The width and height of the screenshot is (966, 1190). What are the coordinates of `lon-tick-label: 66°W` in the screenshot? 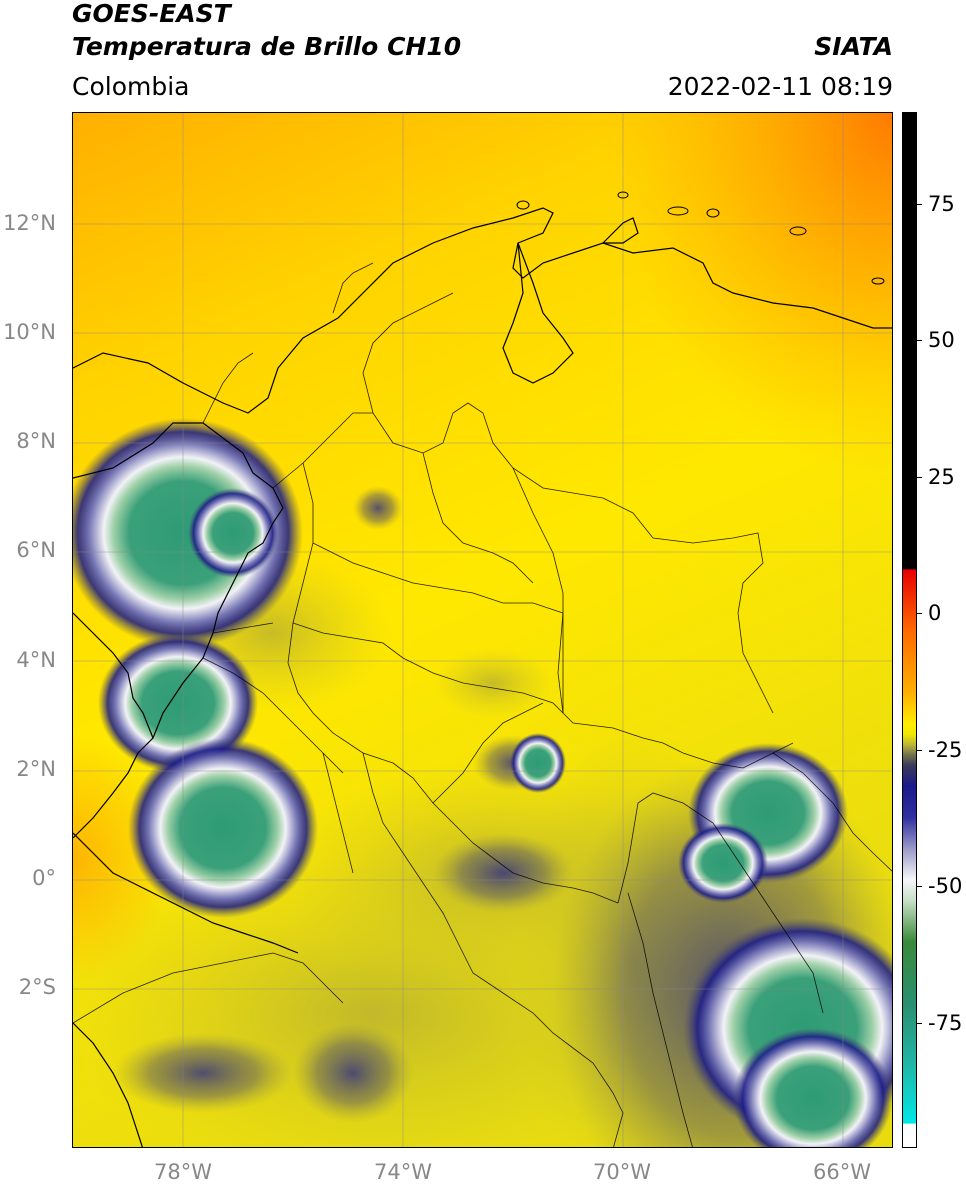 It's located at (842, 1172).